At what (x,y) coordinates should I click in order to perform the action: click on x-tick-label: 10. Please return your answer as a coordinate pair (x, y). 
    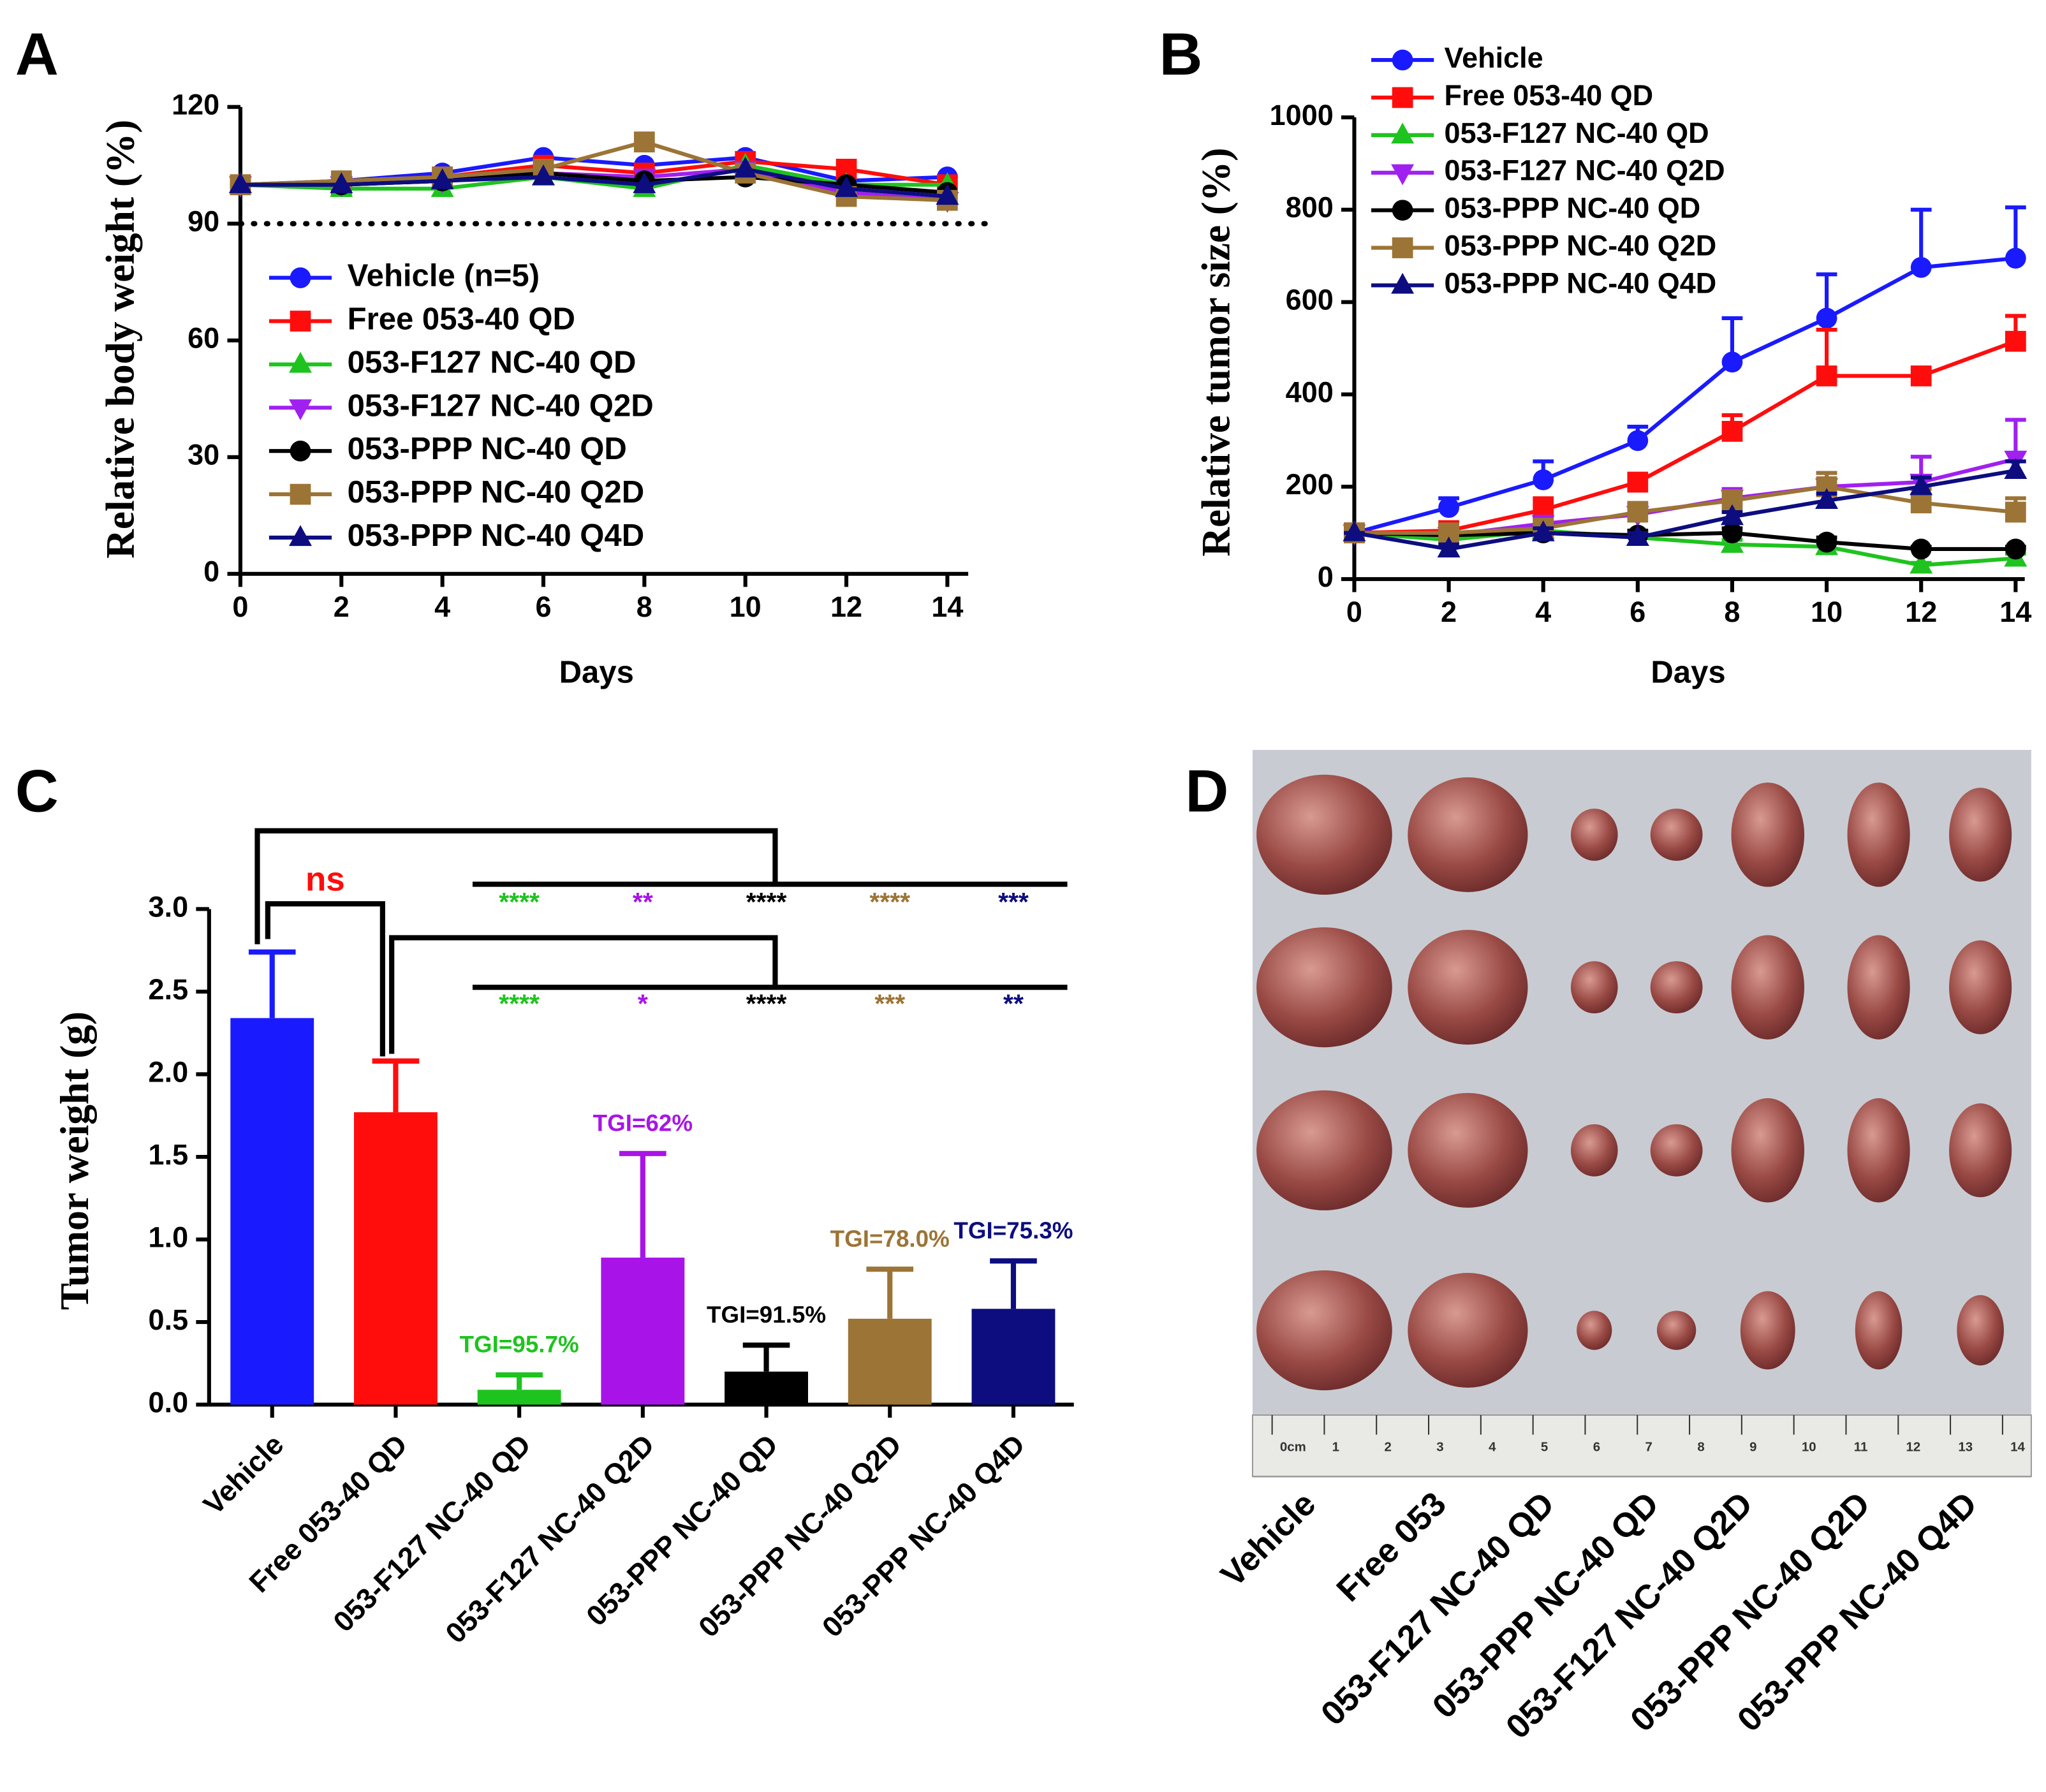
    Looking at the image, I should click on (746, 607).